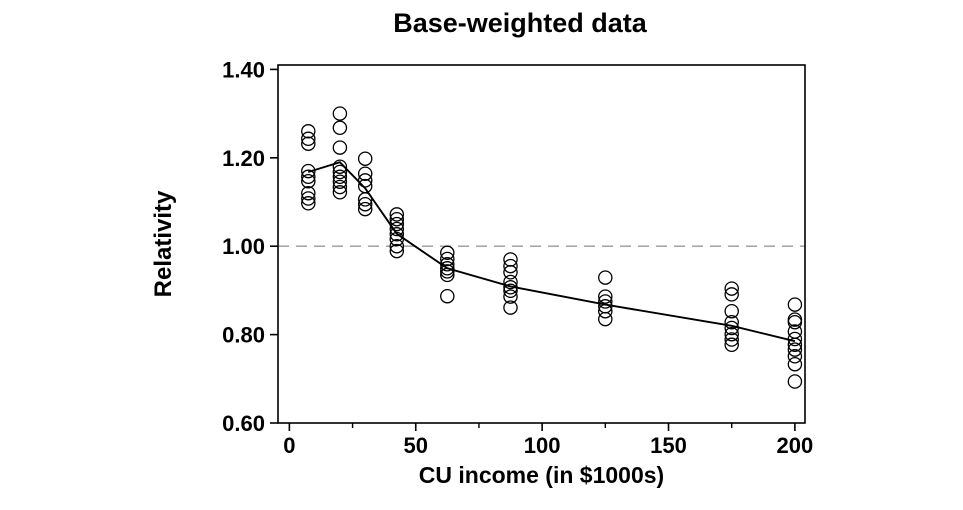  I want to click on y-tick-label: 0.80, so click(243, 335).